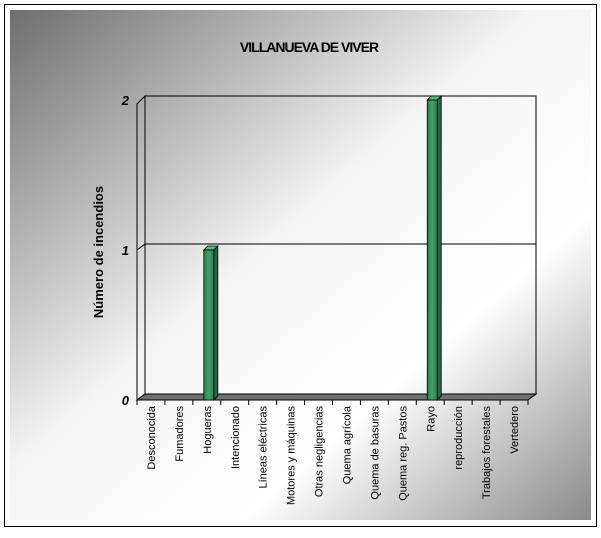  I want to click on y-tick-label: 1, so click(125, 250).